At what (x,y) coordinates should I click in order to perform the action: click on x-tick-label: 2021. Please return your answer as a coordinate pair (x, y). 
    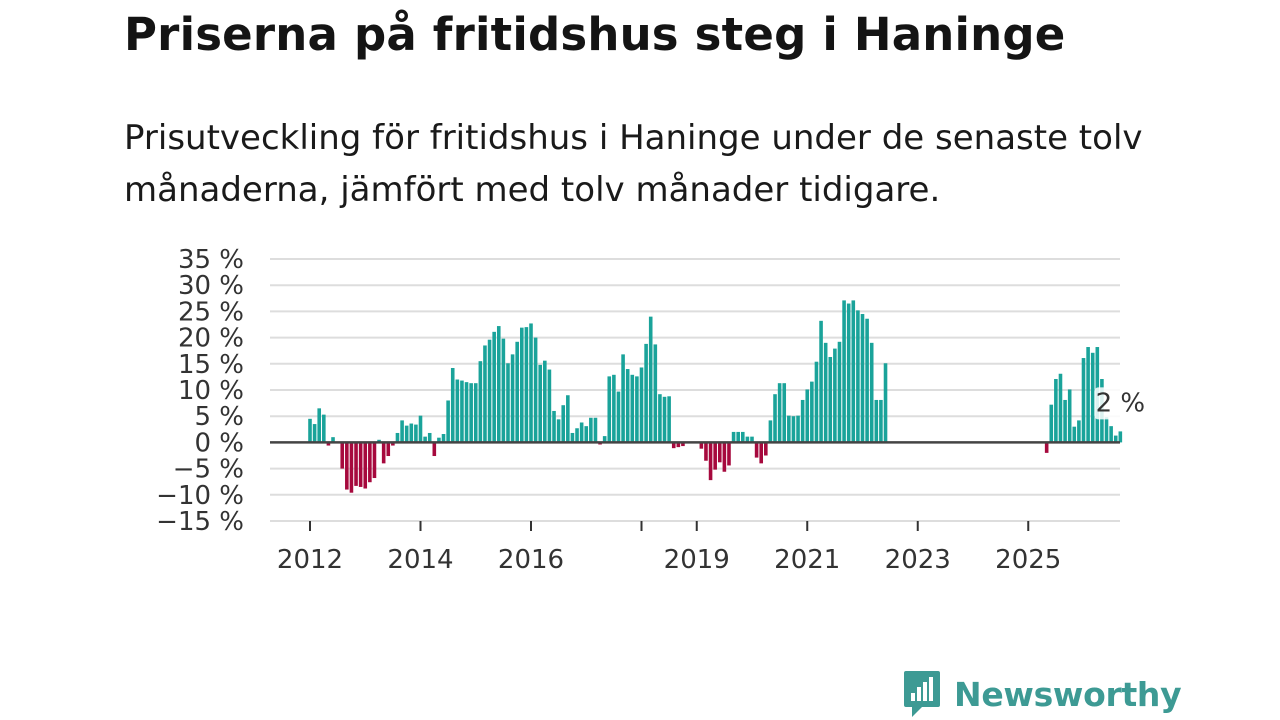
    Looking at the image, I should click on (807, 560).